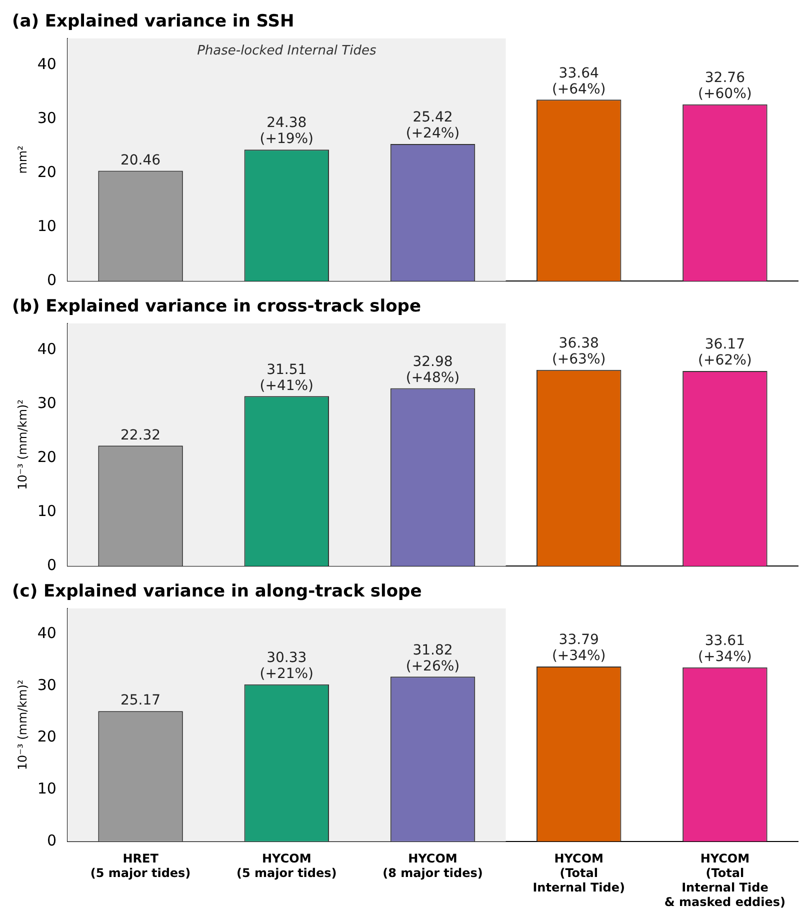  I want to click on data-label: 25.17, so click(140, 700).